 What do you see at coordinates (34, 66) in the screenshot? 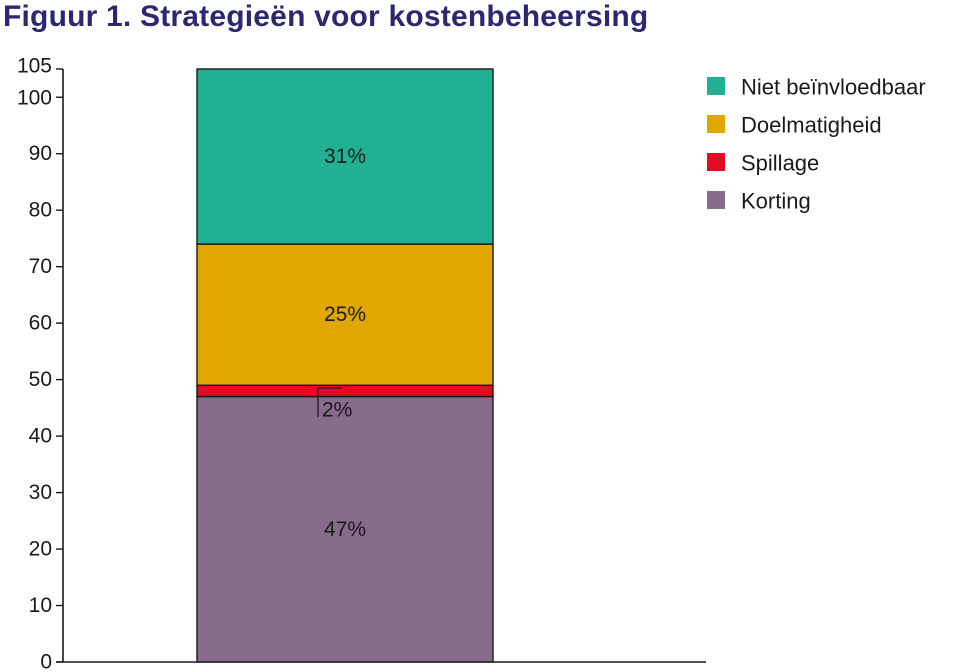
I see `y-tick-label: 105` at bounding box center [34, 66].